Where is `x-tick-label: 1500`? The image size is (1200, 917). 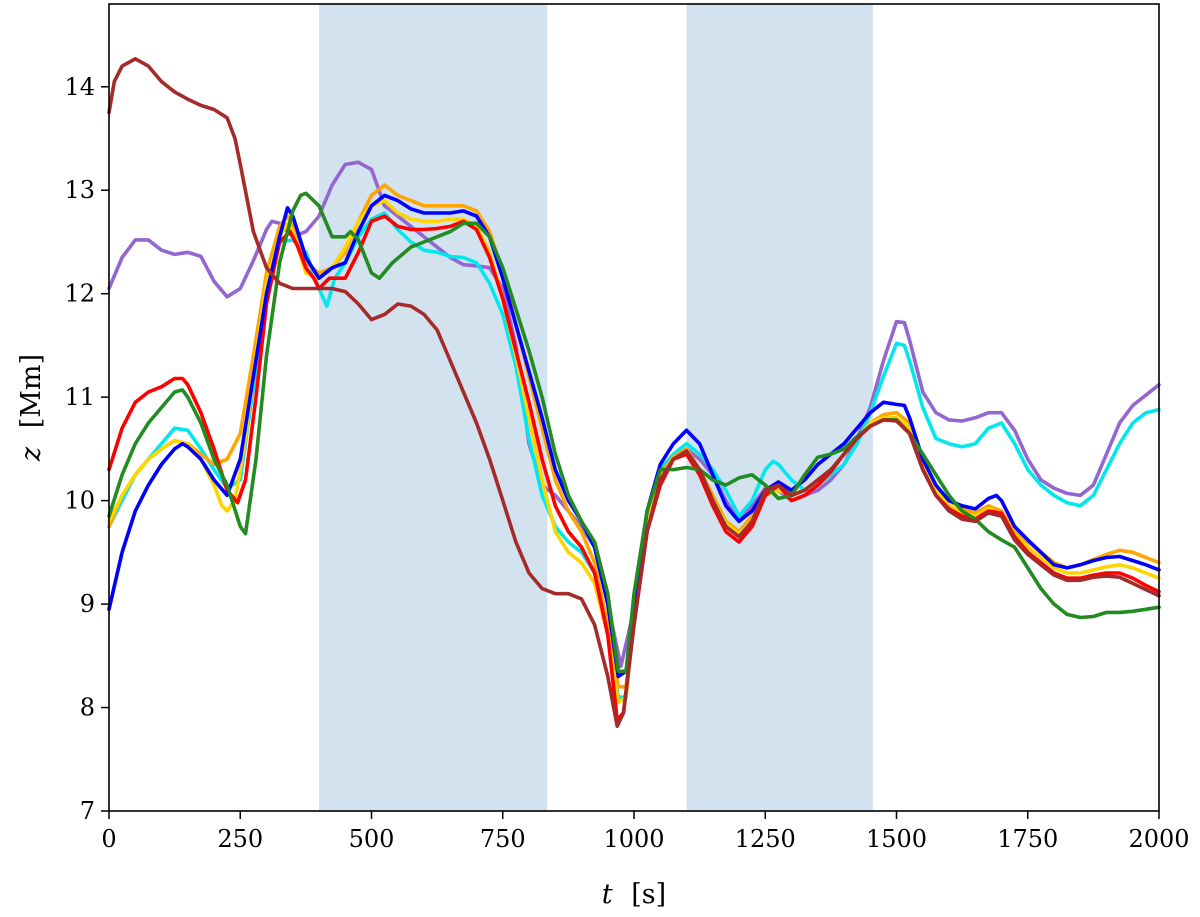
x-tick-label: 1500 is located at coordinates (896, 839).